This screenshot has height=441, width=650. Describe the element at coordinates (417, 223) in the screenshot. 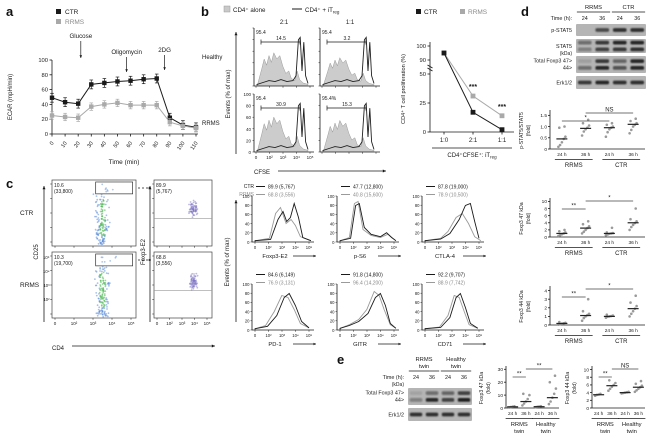

I see `y-tick-label: 40` at that location.